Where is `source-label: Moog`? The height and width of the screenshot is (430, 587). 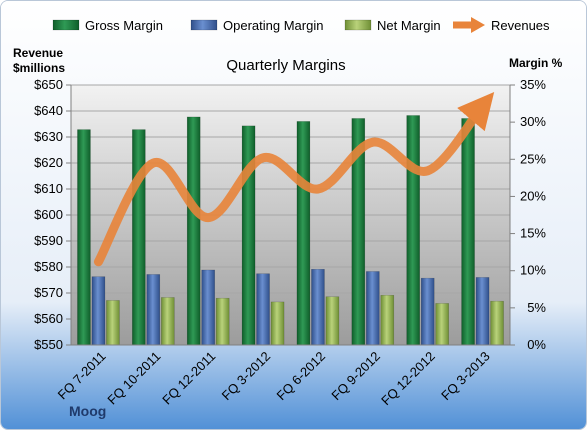
source-label: Moog is located at coordinates (87, 411).